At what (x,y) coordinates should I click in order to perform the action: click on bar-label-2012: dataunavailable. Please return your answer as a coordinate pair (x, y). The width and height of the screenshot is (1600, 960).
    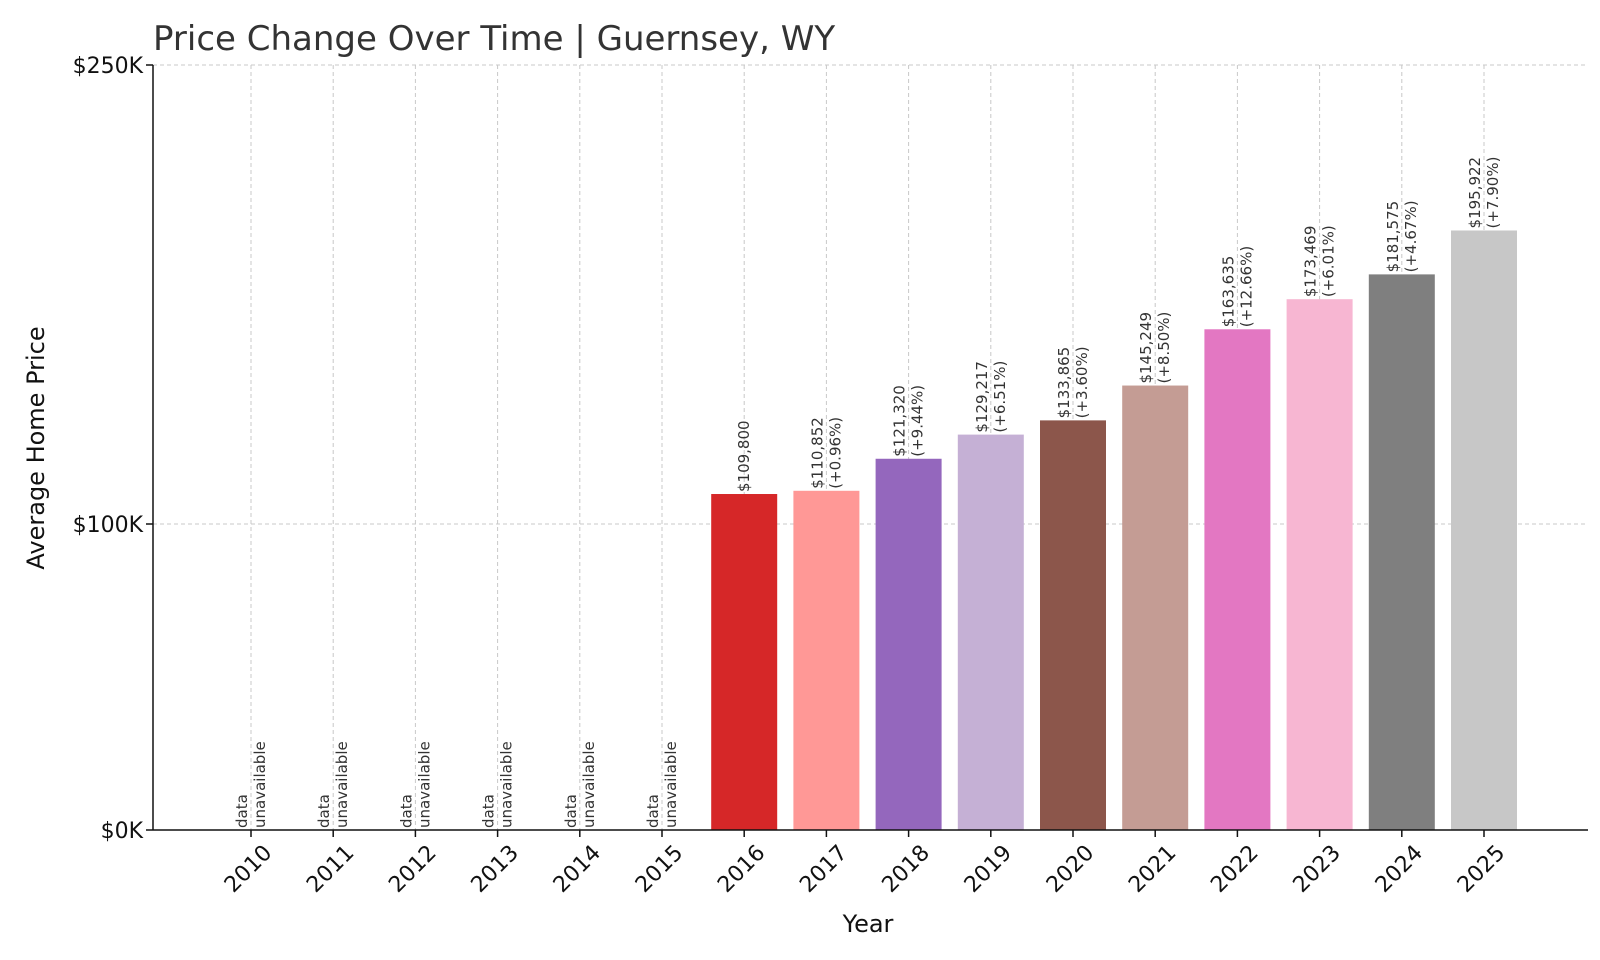
    Looking at the image, I should click on (415, 784).